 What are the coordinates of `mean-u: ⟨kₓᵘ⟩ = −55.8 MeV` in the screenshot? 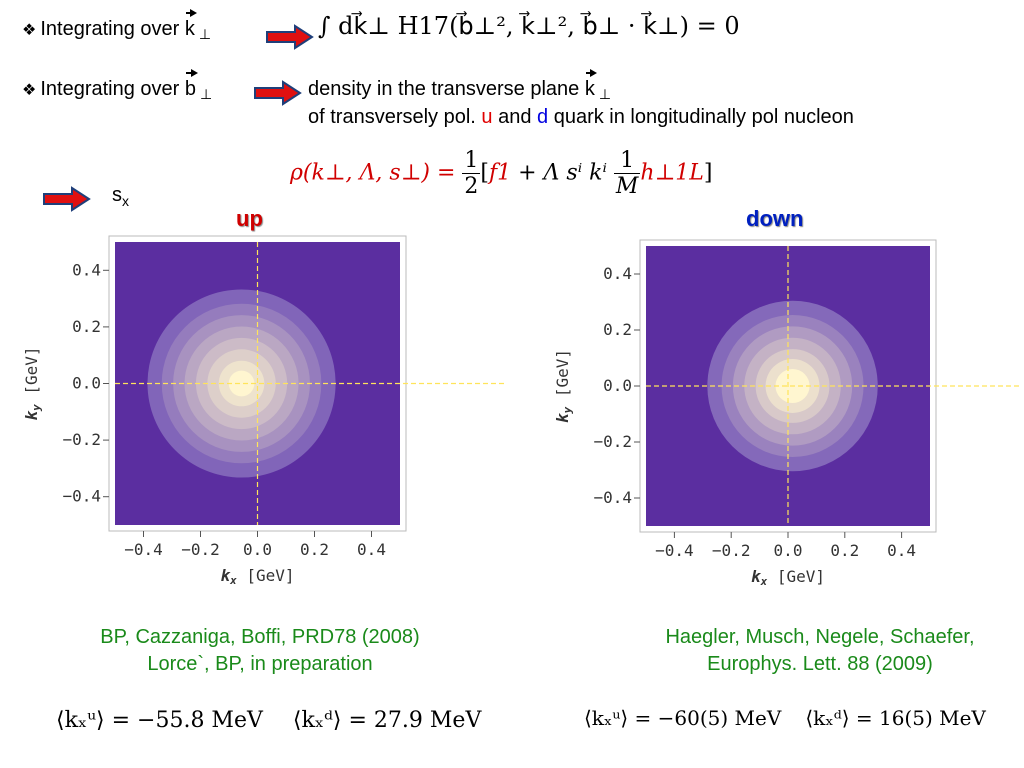 It's located at (159, 720).